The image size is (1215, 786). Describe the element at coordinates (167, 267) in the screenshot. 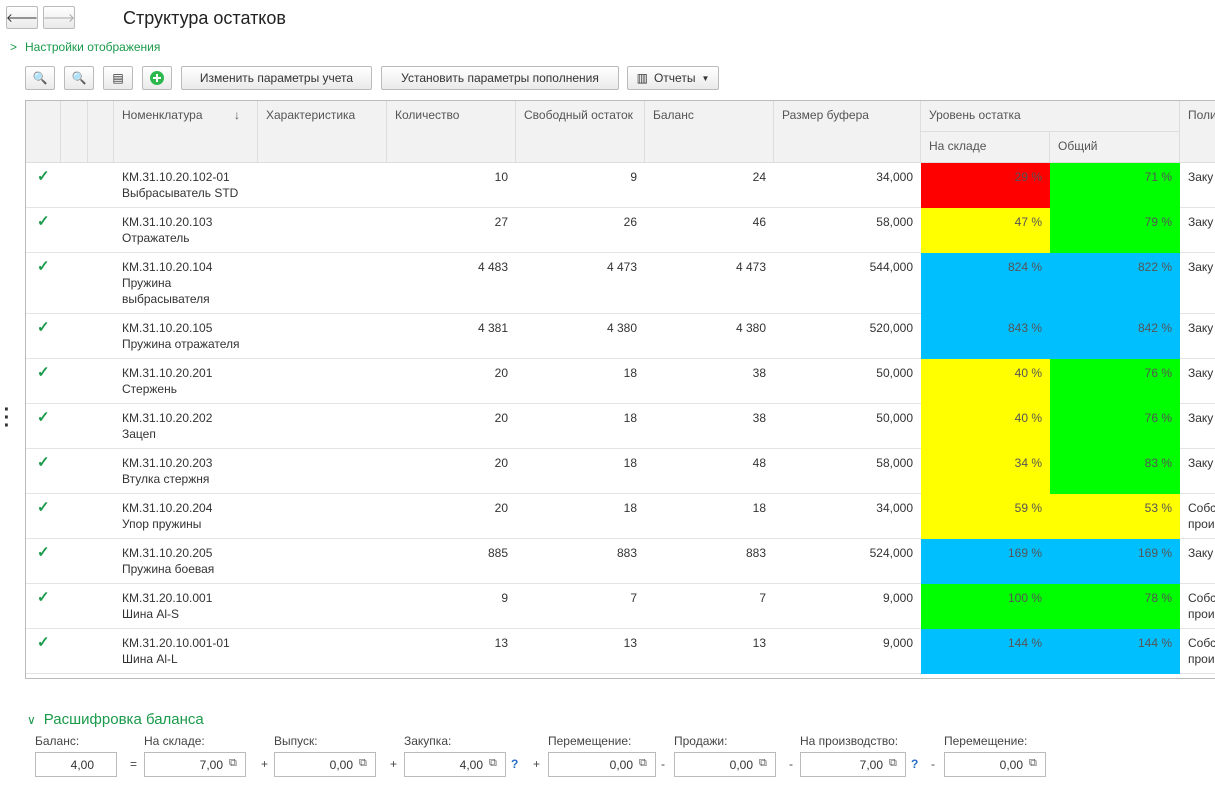

I see `item-code: КМ.31.10.20.104` at that location.